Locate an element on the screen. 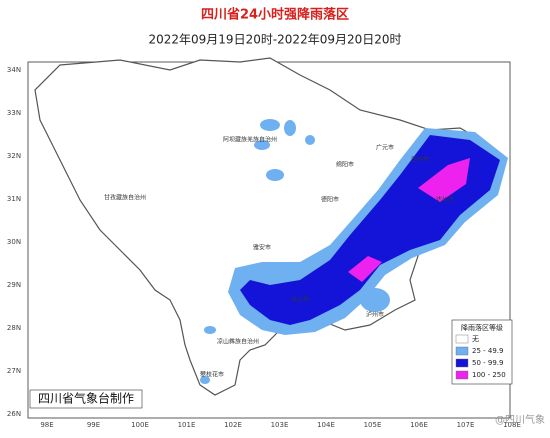 The width and height of the screenshot is (550, 438). legend-label: 50 - 99.9 is located at coordinates (487, 363).